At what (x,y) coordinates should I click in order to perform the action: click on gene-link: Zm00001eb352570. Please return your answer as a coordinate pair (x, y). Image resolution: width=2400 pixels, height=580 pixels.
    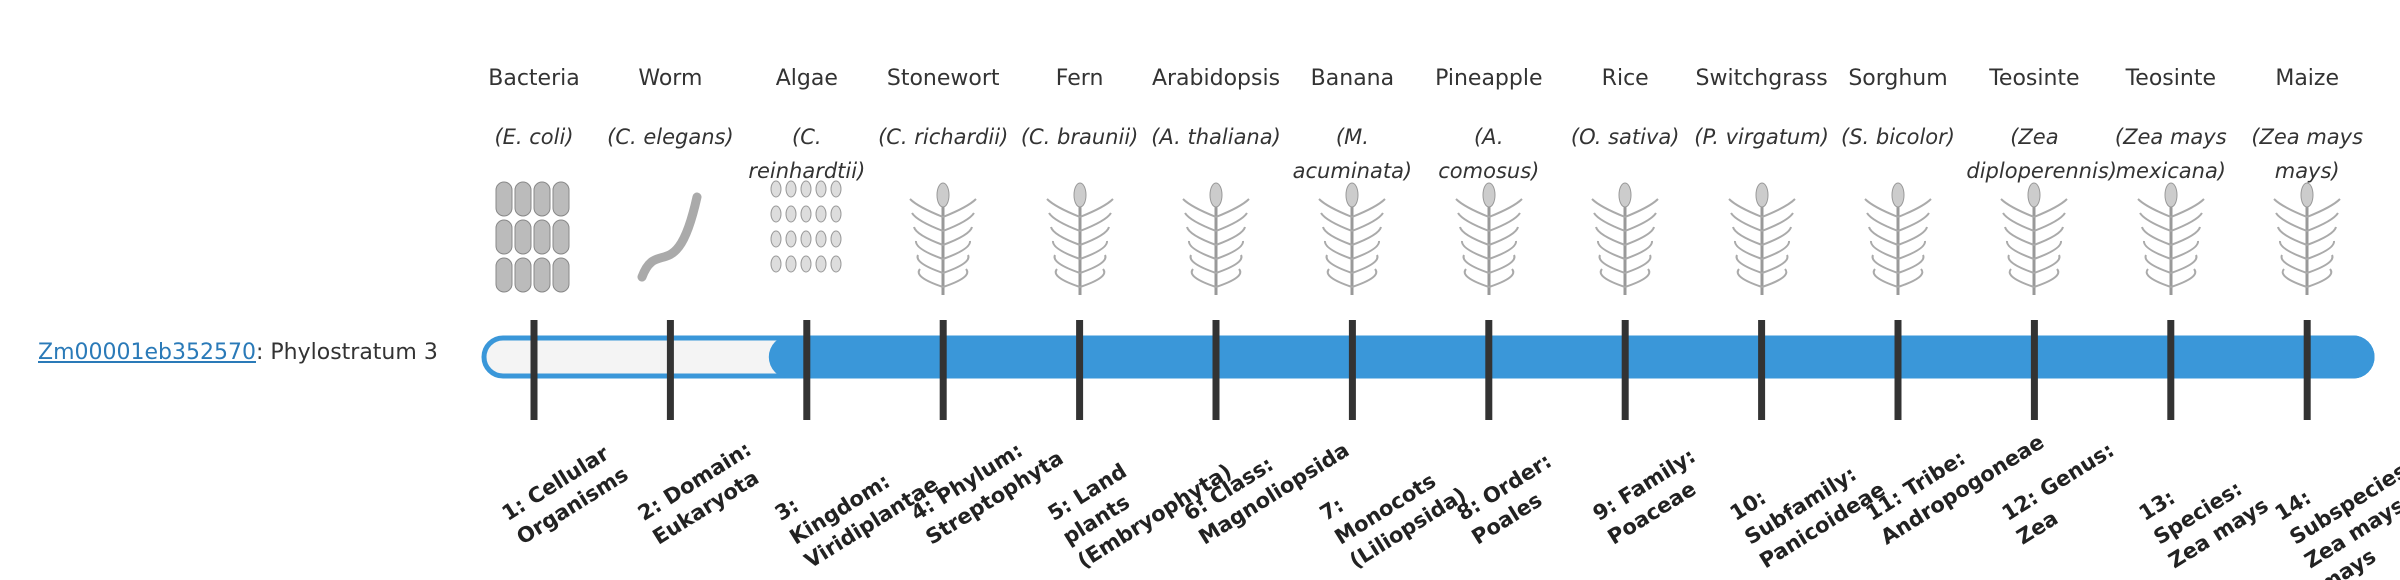
    Looking at the image, I should click on (147, 352).